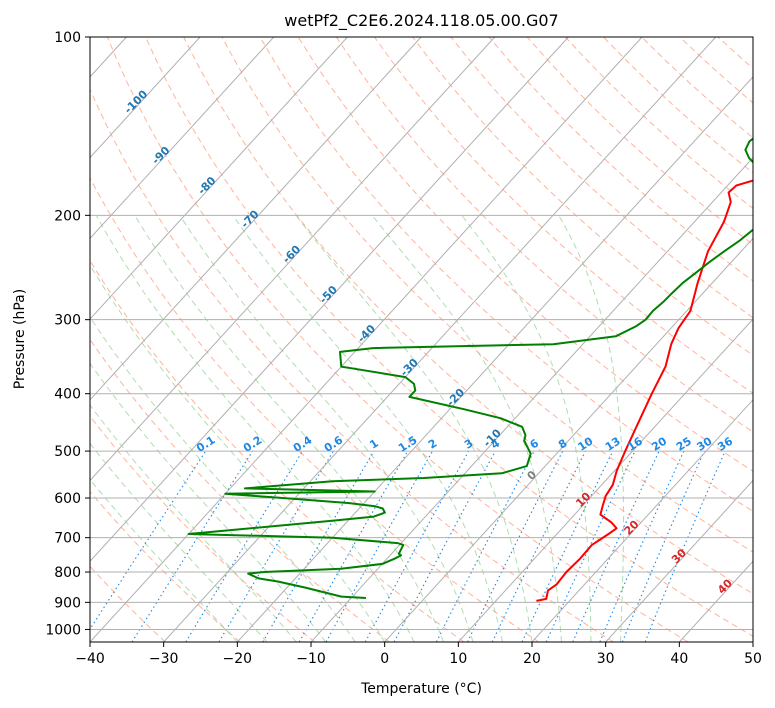  What do you see at coordinates (136, 101) in the screenshot?
I see `dry-adiabat-label: -100` at bounding box center [136, 101].